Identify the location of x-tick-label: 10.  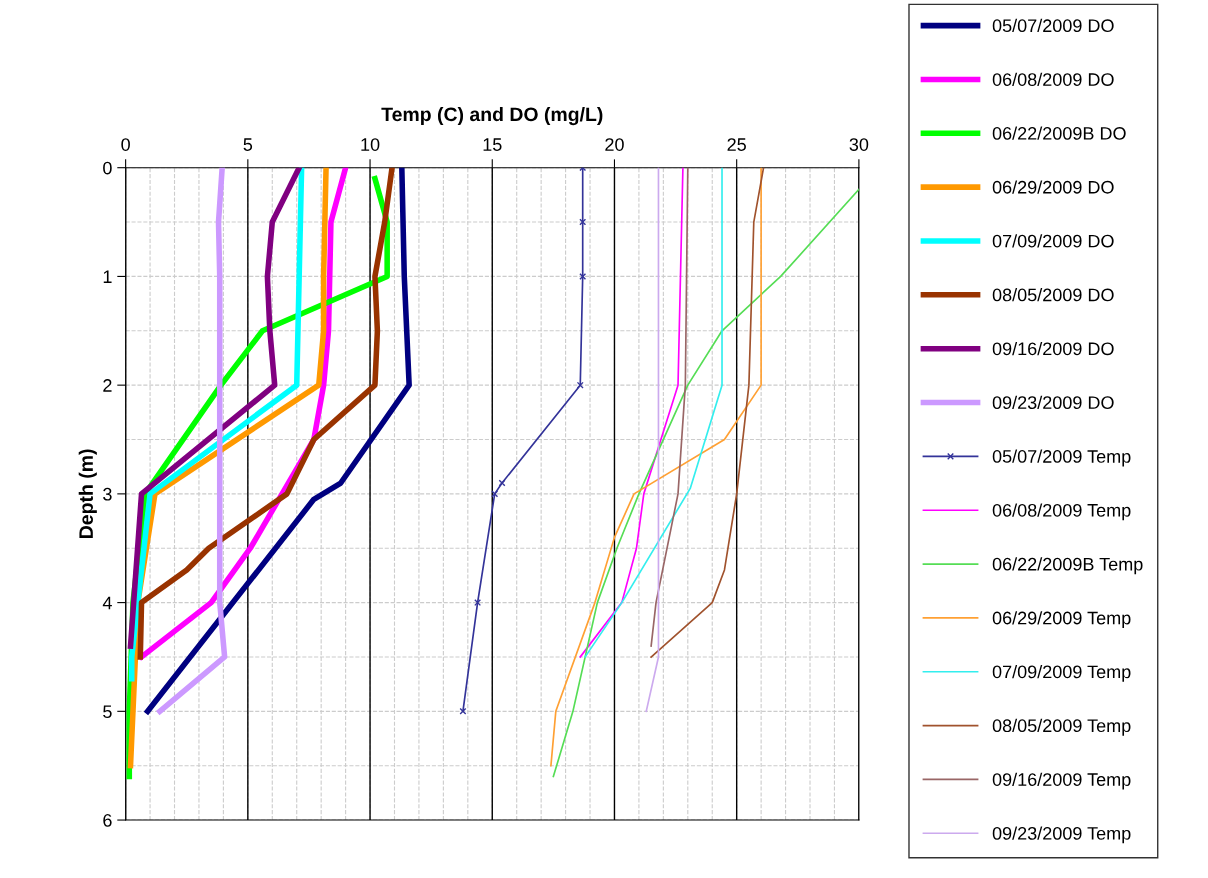
(370, 144).